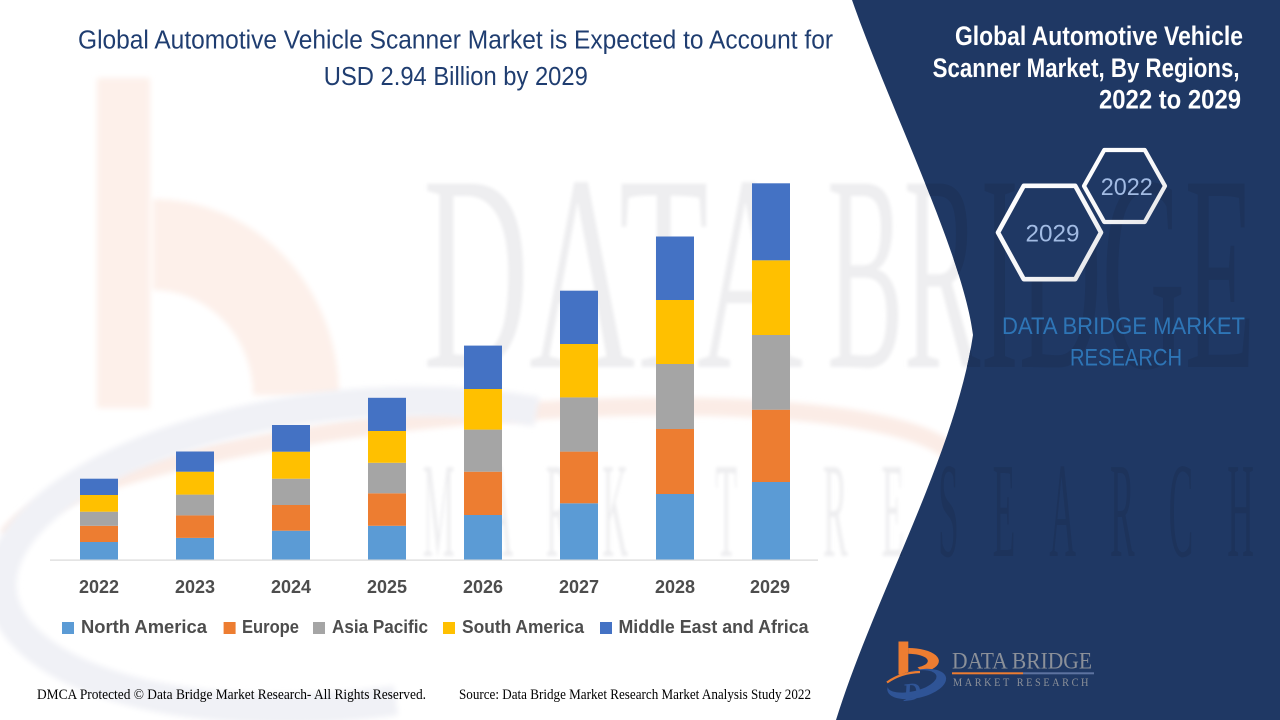  Describe the element at coordinates (1022, 682) in the screenshot. I see `svg-text: MARKET RESEARCH` at that location.